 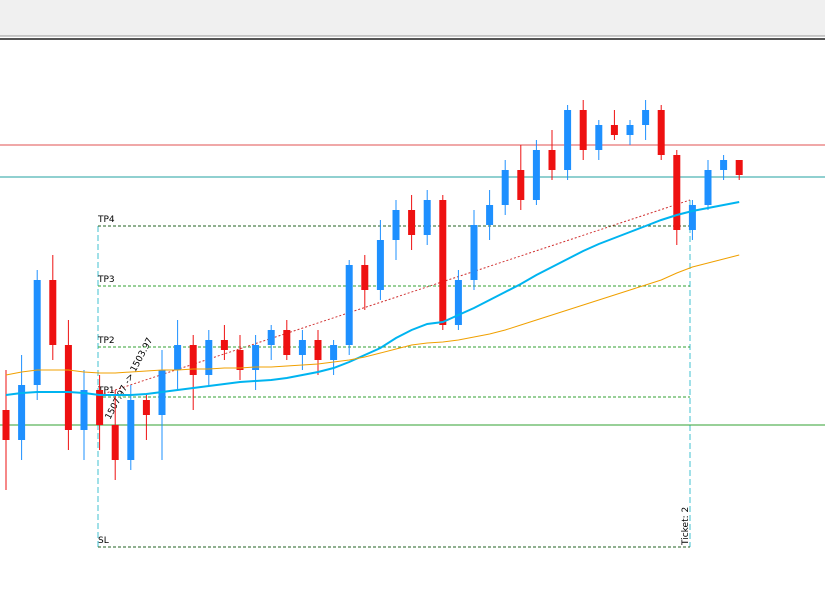 I want to click on toolbar, so click(x=412, y=18).